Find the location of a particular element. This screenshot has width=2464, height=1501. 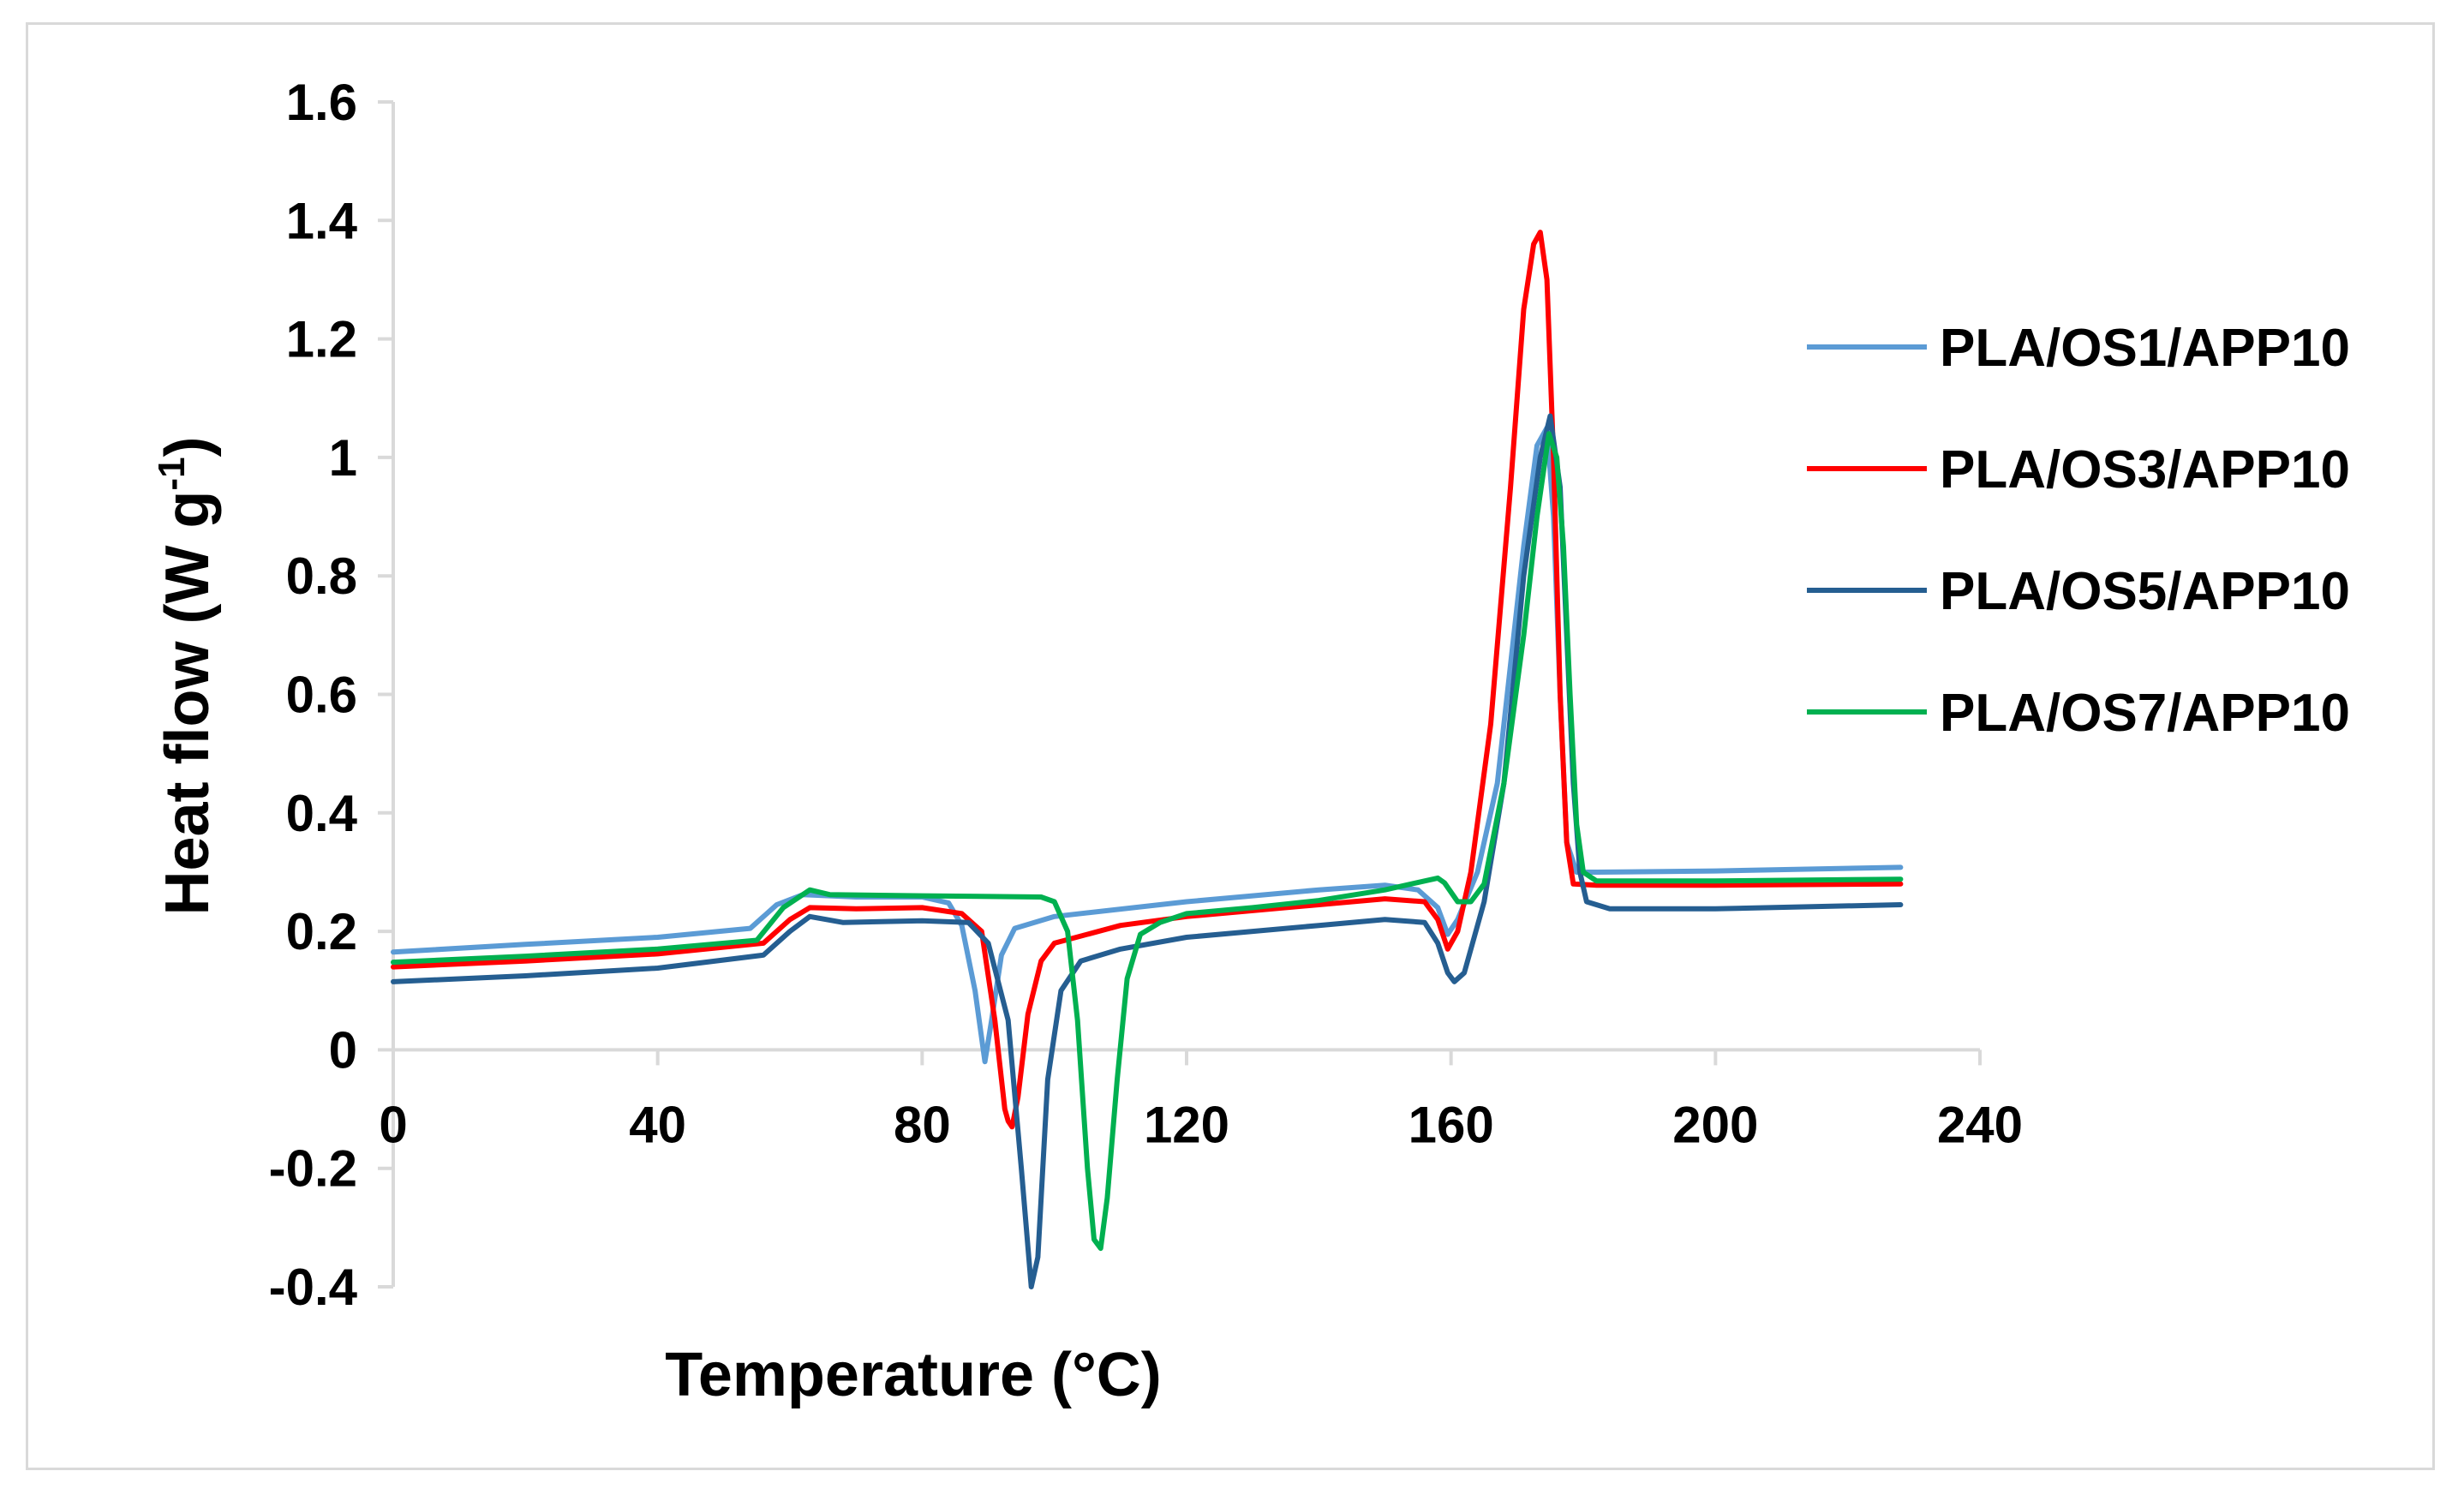

y-tick-label: 0.8 is located at coordinates (321, 576).